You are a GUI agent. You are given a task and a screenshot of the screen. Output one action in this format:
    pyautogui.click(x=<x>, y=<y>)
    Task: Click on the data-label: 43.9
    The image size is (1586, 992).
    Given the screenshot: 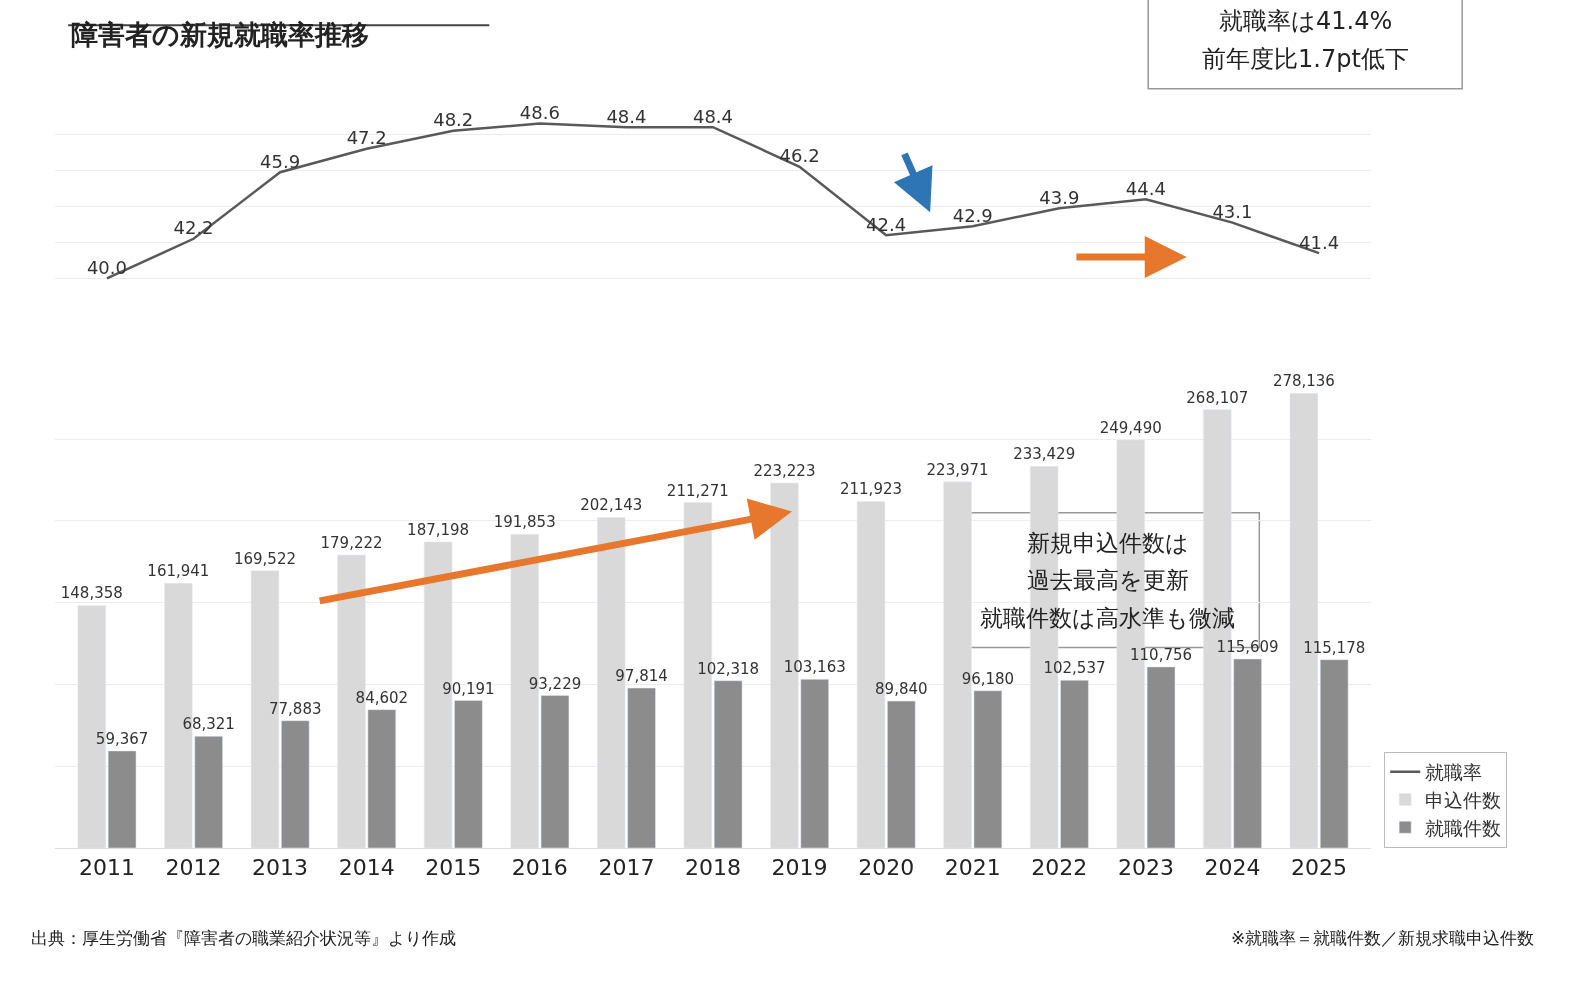 What is the action you would take?
    pyautogui.click(x=1059, y=197)
    